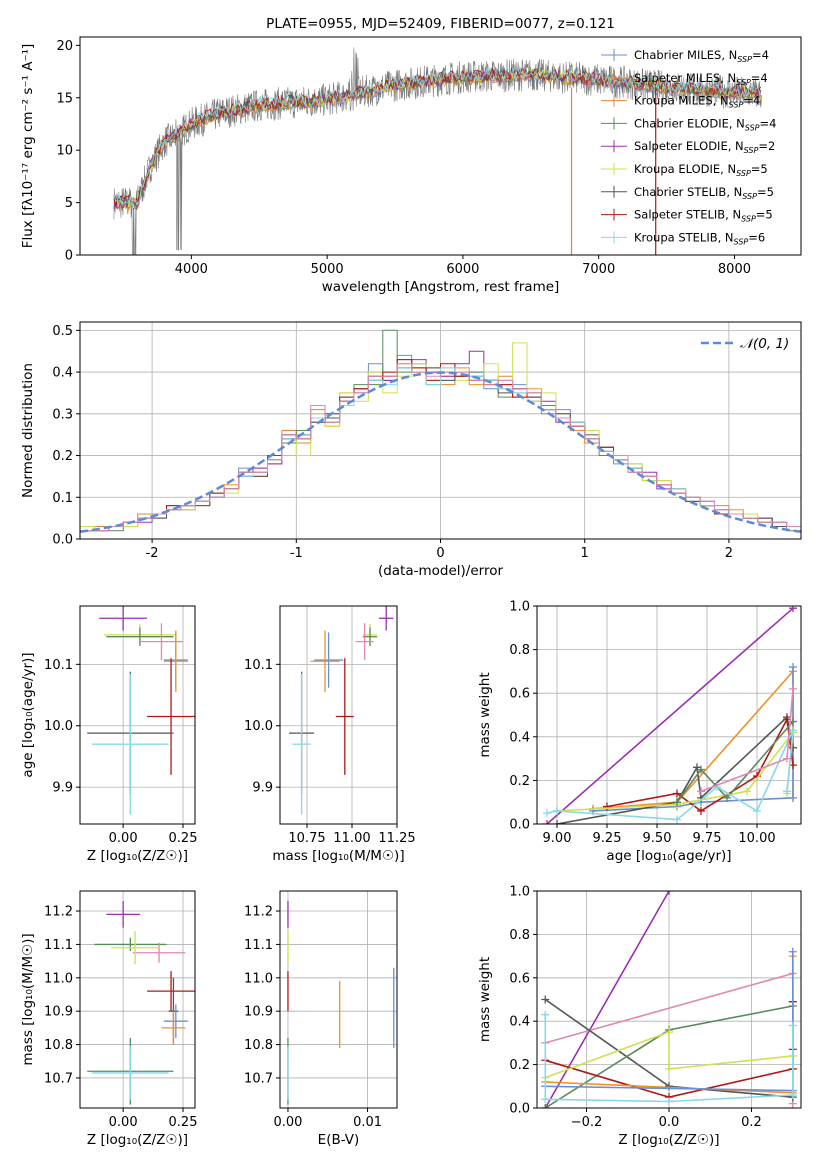  What do you see at coordinates (462, 269) in the screenshot?
I see `x-tick-label: 6000` at bounding box center [462, 269].